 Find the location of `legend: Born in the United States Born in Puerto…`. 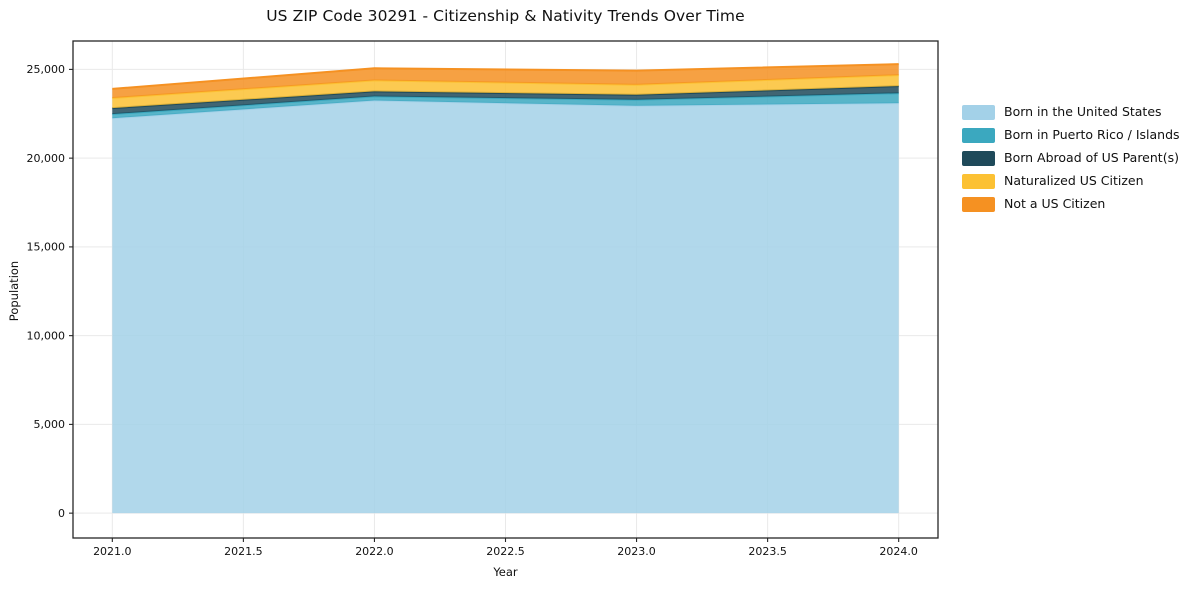

legend: Born in the United States Born in Puerto… is located at coordinates (1071, 158).